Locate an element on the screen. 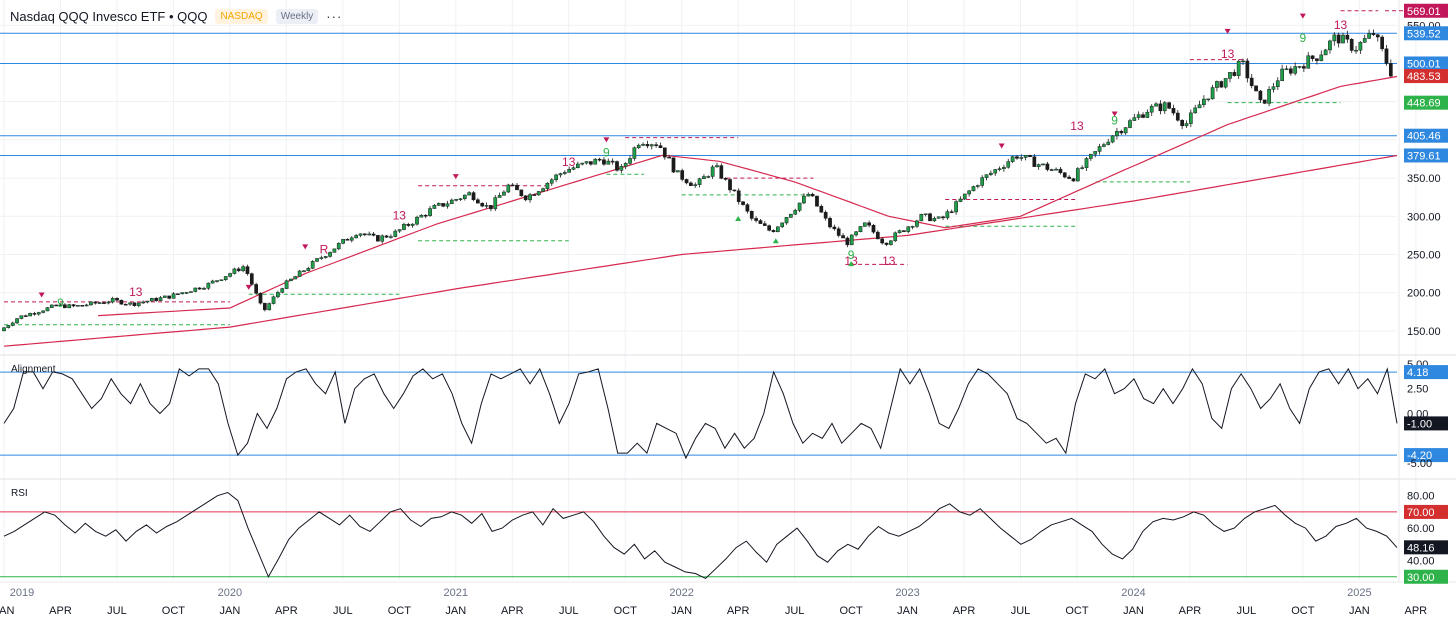  time-axis-label: JUL is located at coordinates (795, 611).